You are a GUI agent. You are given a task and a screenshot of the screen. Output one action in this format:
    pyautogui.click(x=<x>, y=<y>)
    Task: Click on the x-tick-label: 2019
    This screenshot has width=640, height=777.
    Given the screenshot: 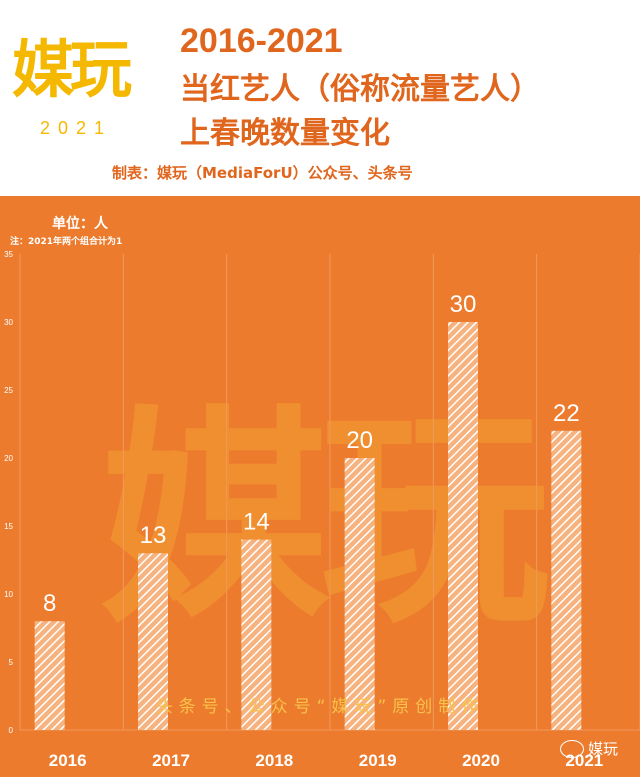 What is the action you would take?
    pyautogui.click(x=378, y=760)
    